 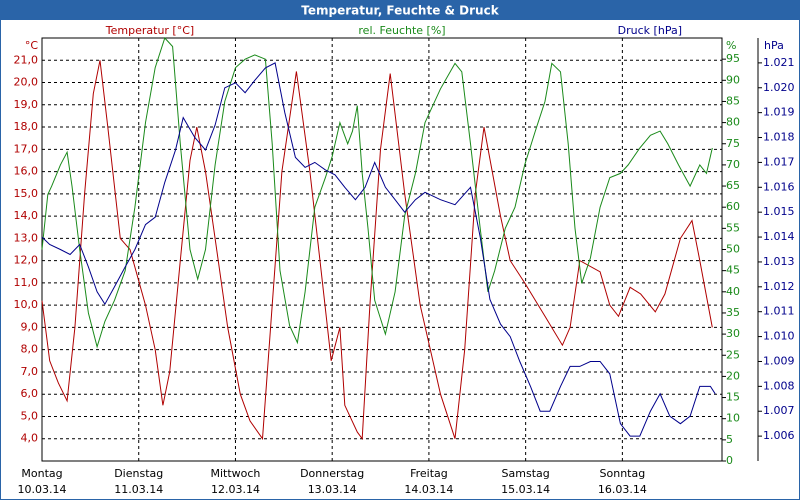 I want to click on y2-tick-label: 80, so click(x=733, y=122).